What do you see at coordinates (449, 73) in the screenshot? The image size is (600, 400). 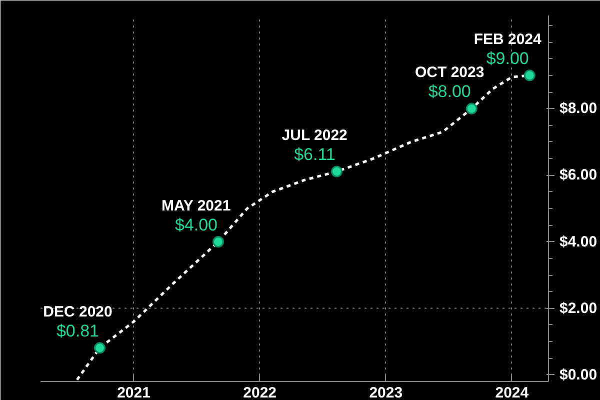 I see `annotation: OCT 2023` at bounding box center [449, 73].